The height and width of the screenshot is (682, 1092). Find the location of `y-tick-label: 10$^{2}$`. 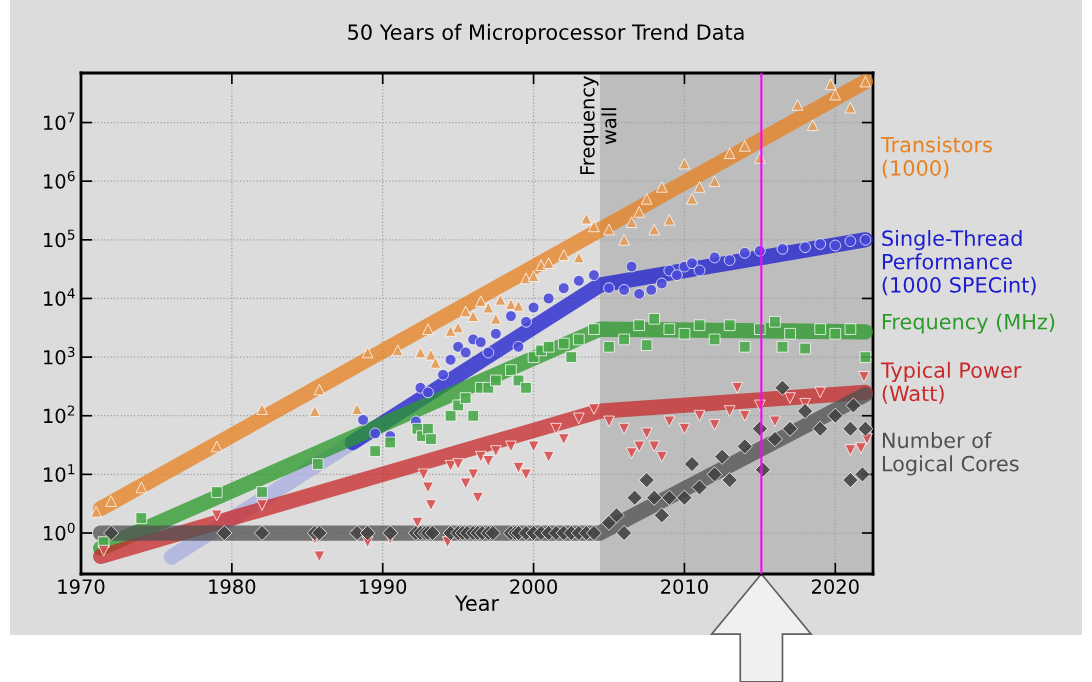

y-tick-label: 10$^{2}$ is located at coordinates (59, 414).